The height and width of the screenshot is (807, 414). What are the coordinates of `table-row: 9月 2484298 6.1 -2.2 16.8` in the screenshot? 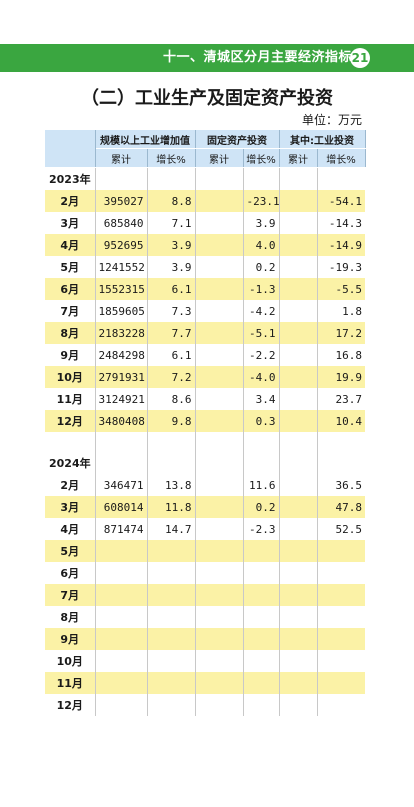 It's located at (205, 355).